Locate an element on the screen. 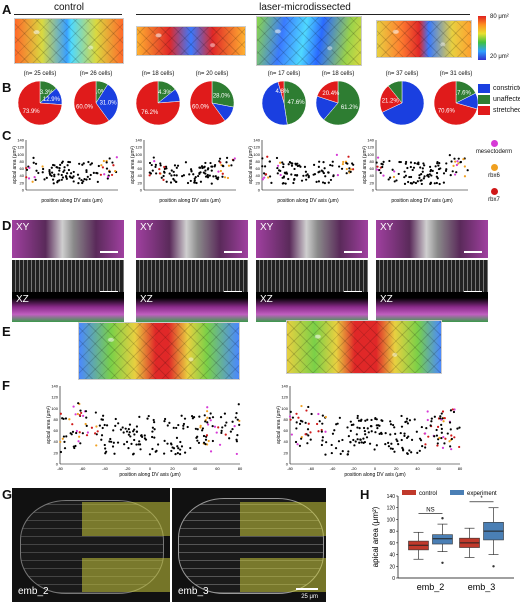 This screenshot has width=520, height=604. colorbar is located at coordinates (482, 38).